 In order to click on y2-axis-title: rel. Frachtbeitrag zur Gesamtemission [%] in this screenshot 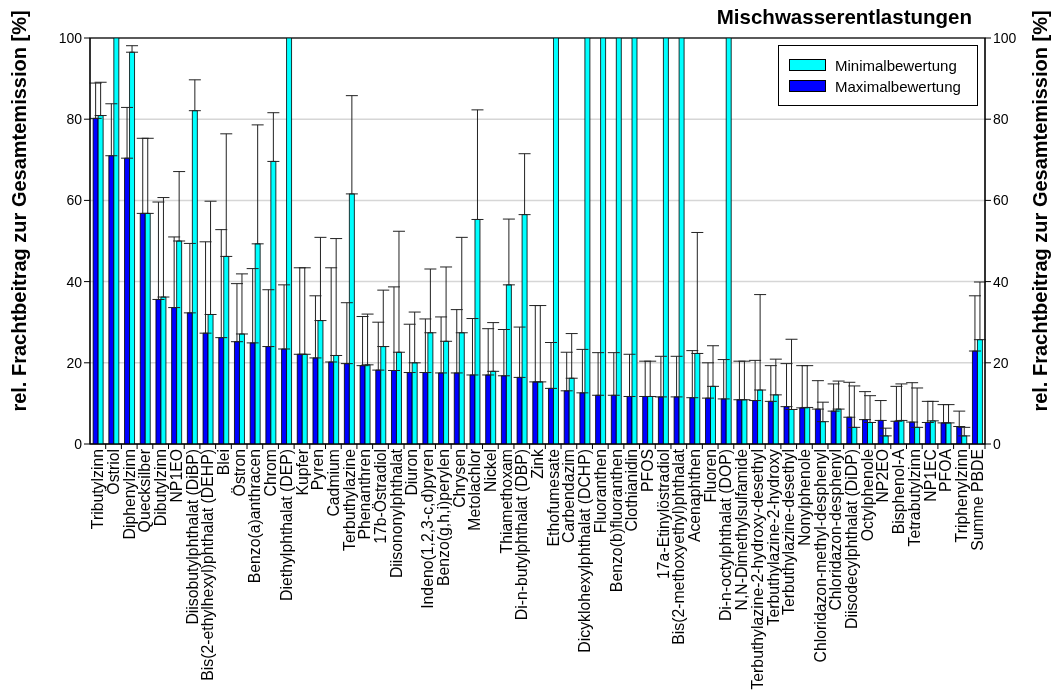, I will do `click(1040, 211)`.